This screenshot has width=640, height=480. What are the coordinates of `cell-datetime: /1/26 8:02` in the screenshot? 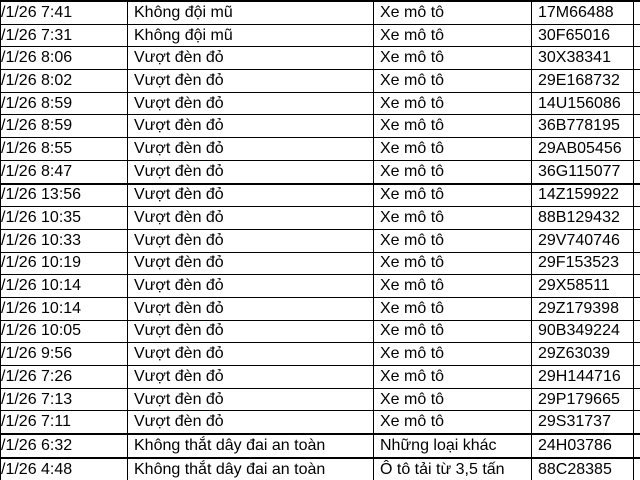 It's located at (64, 81).